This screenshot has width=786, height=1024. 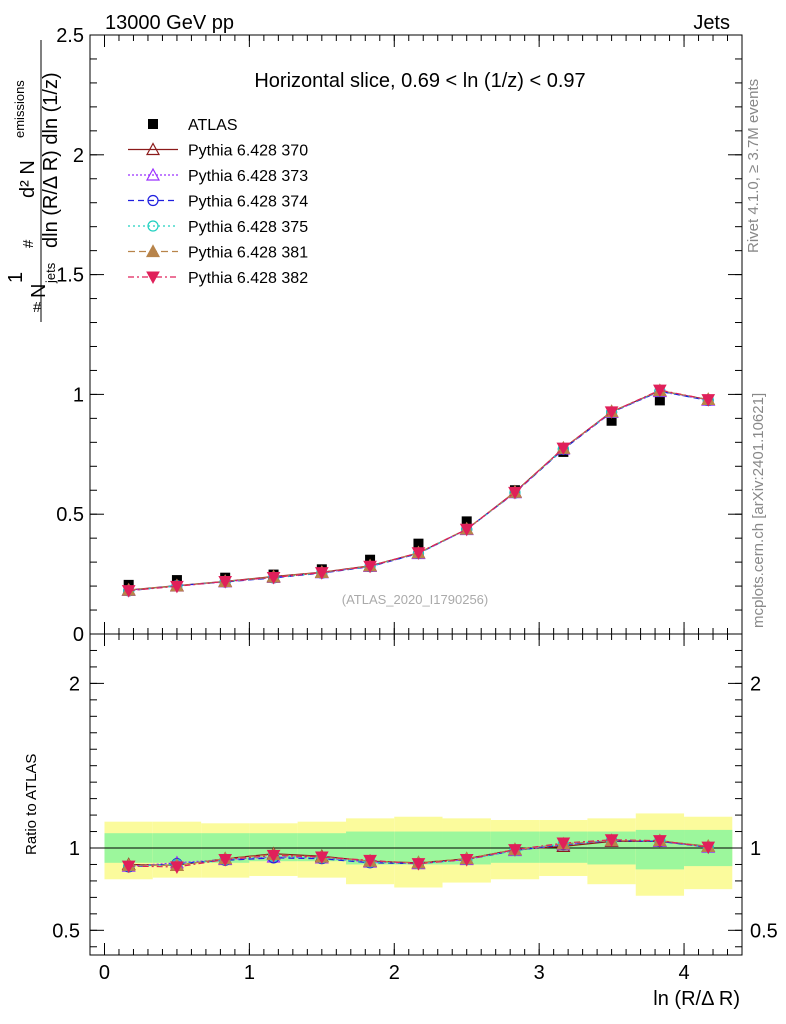 I want to click on legend-label: Pythia 6.428 382, so click(x=248, y=278).